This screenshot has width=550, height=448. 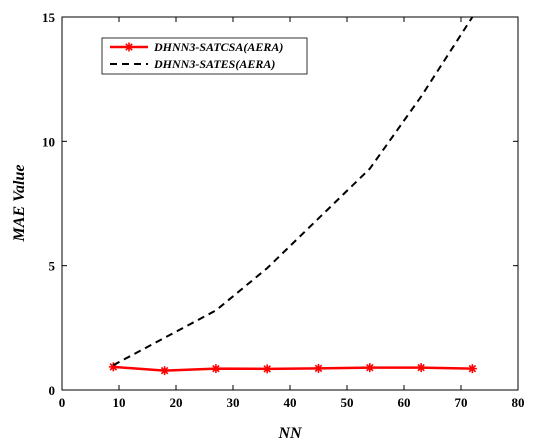 I want to click on x-tick-label: 20, so click(x=176, y=402).